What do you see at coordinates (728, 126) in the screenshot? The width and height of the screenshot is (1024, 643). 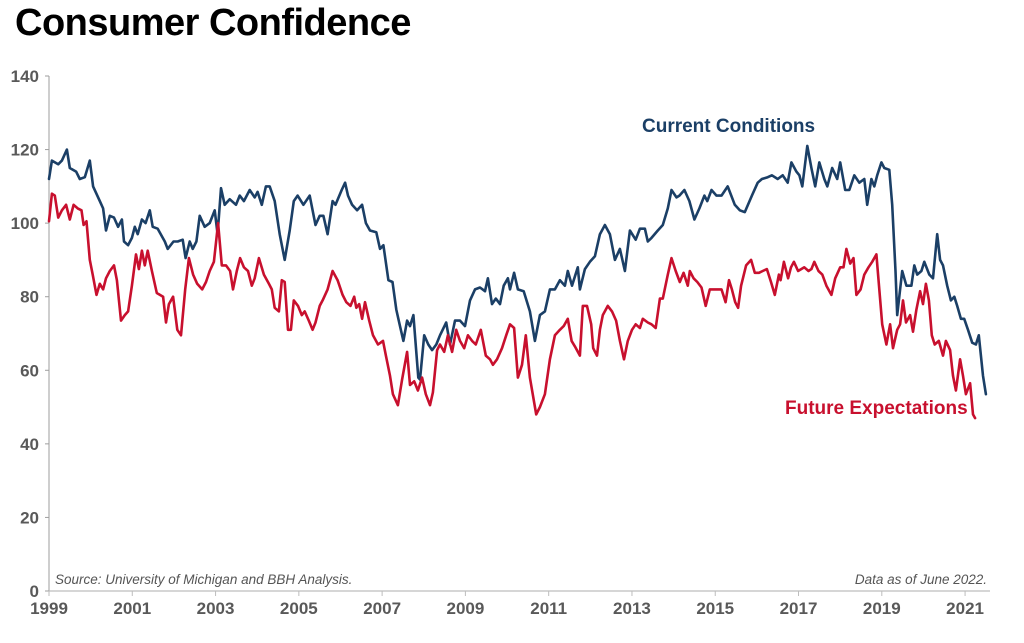 I see `series-label-current-conditions: Current Conditions` at bounding box center [728, 126].